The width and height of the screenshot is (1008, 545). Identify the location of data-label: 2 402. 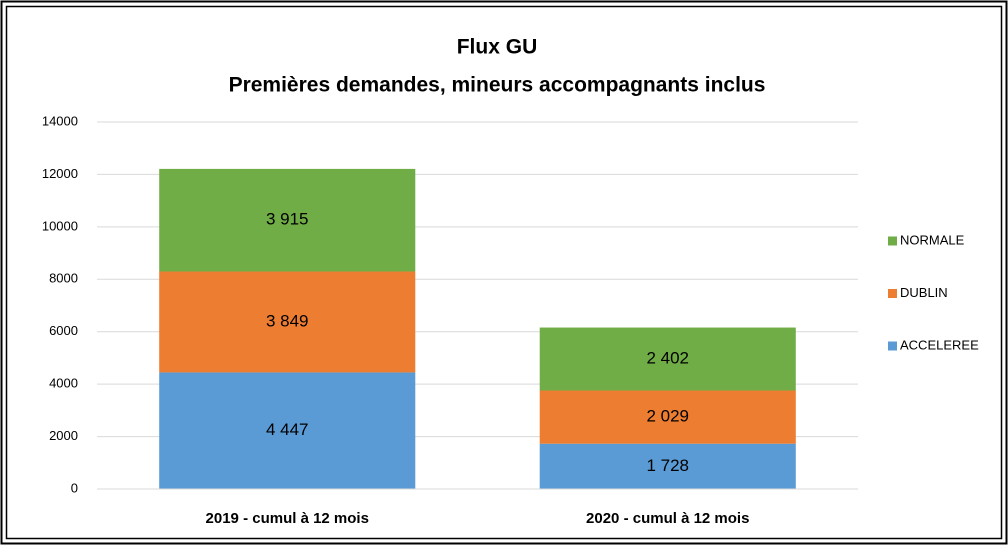
(667, 358).